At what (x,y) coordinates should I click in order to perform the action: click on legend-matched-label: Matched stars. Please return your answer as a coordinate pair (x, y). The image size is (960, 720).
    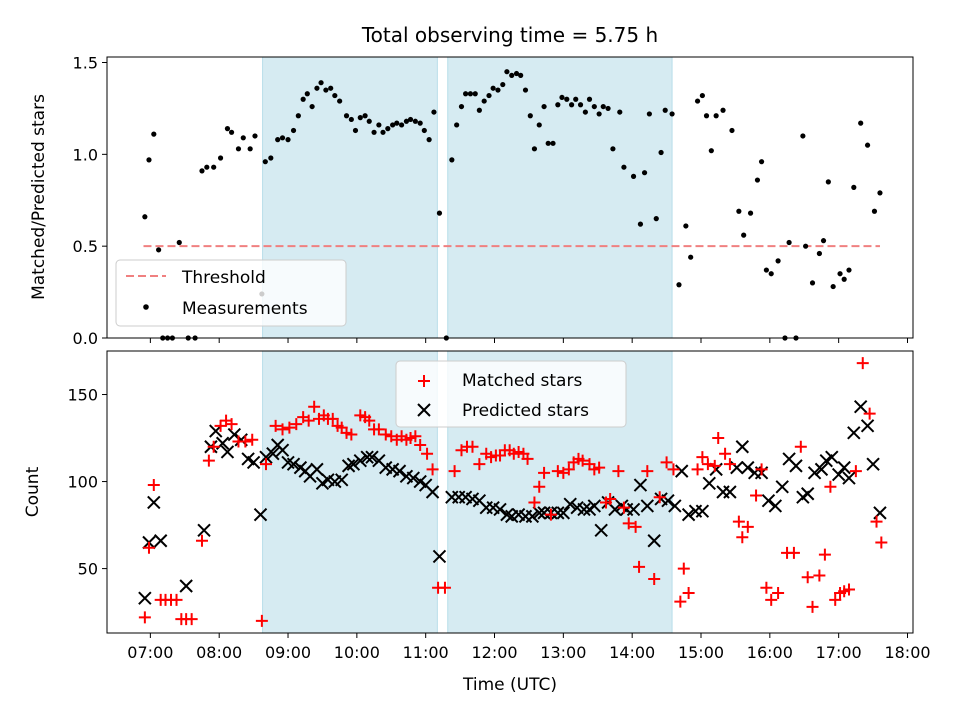
    Looking at the image, I should click on (522, 381).